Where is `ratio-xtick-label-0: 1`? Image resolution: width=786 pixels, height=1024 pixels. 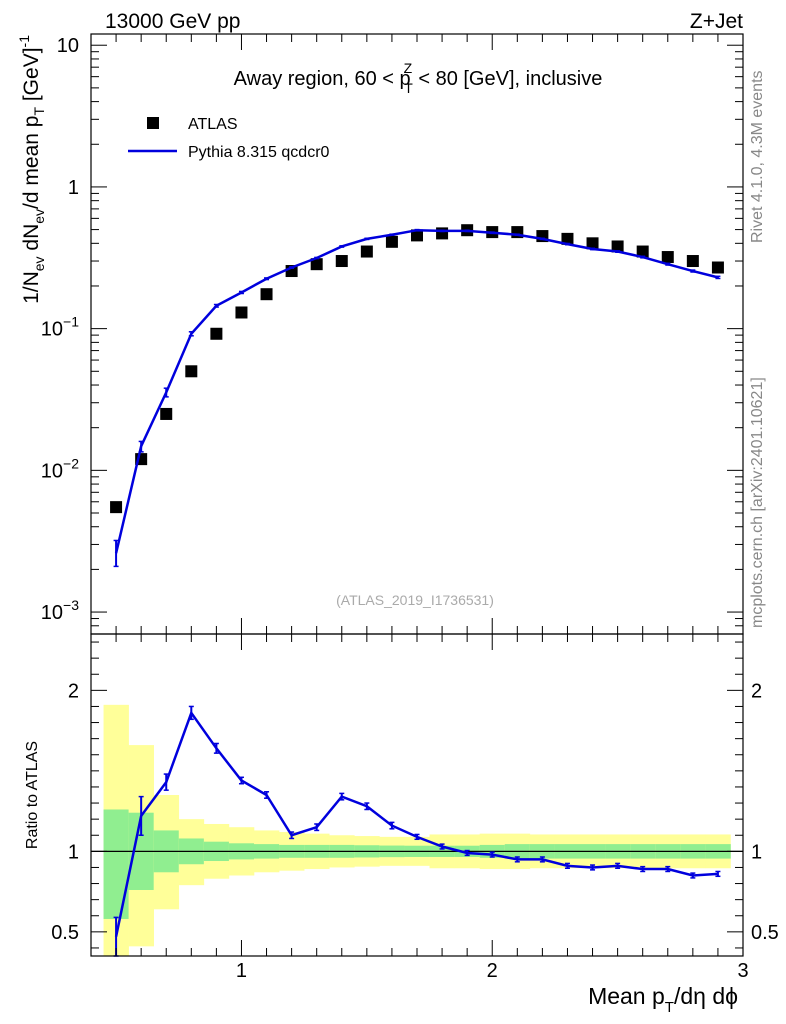 ratio-xtick-label-0: 1 is located at coordinates (241, 971).